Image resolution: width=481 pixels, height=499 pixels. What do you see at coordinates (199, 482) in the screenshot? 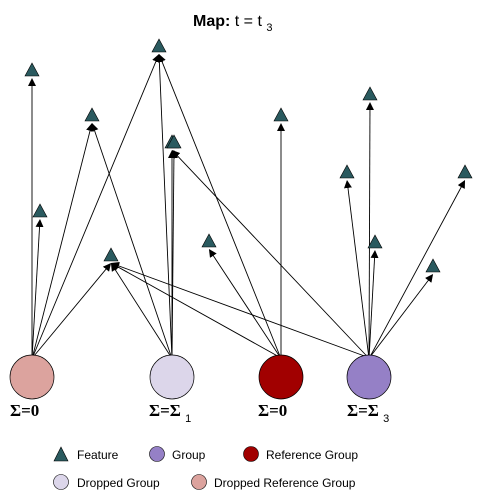
I see `legend-dropped-reference-group-icon` at bounding box center [199, 482].